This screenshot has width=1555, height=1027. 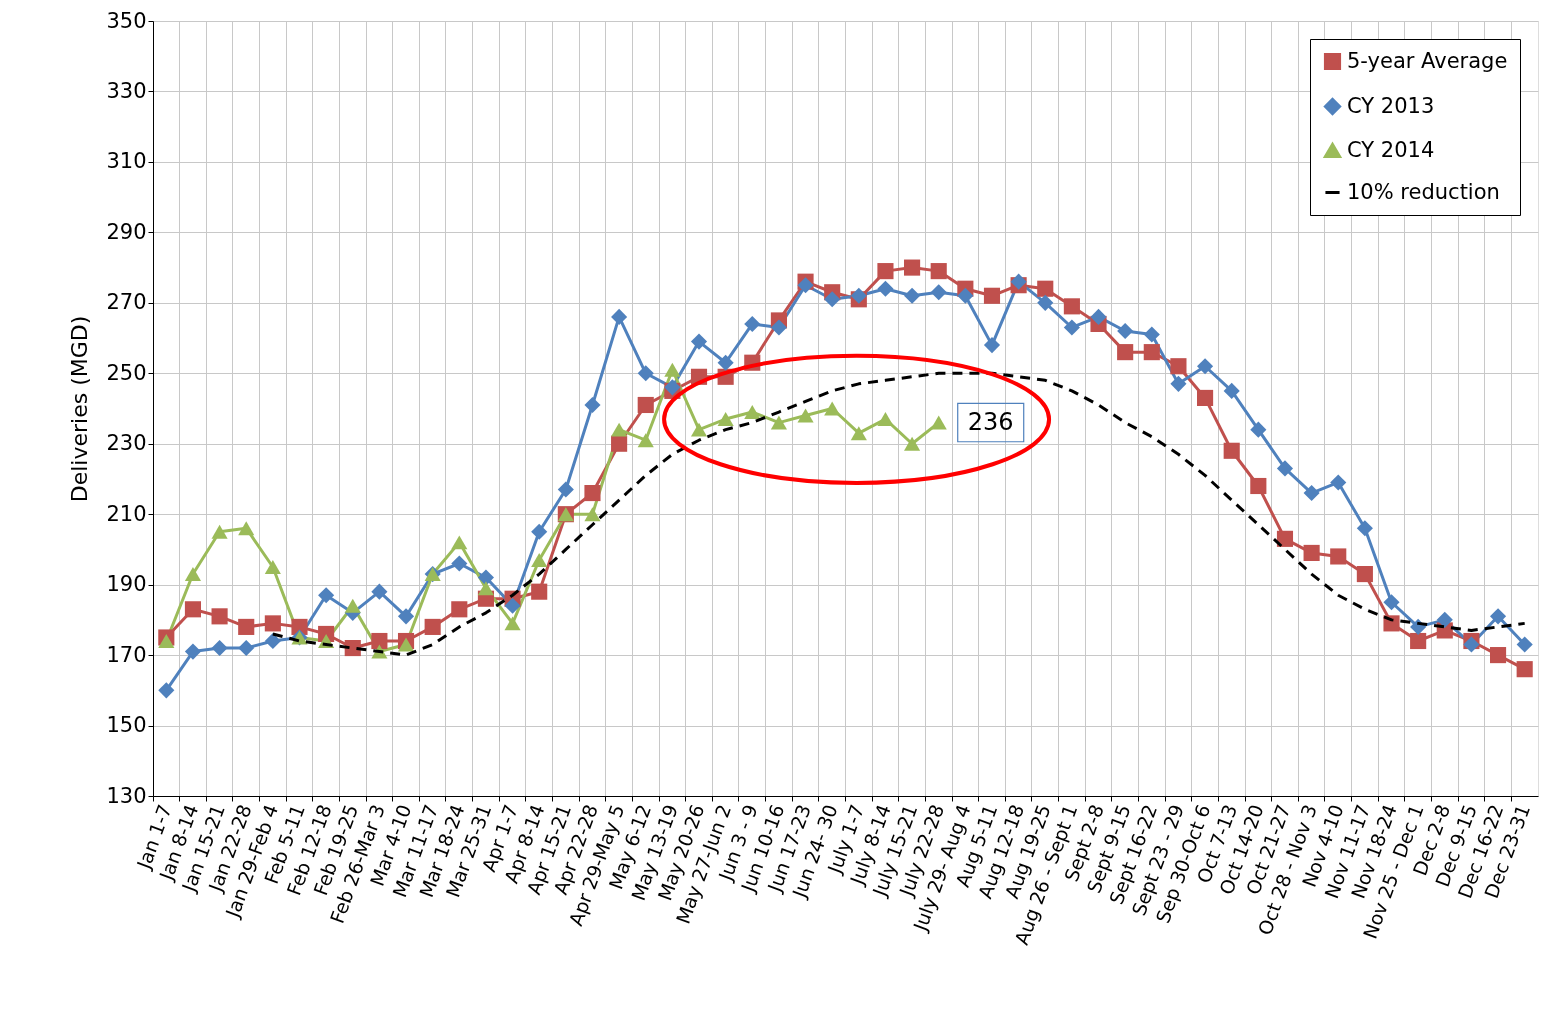 I want to click on y-tick-label: 270, so click(x=126, y=302).